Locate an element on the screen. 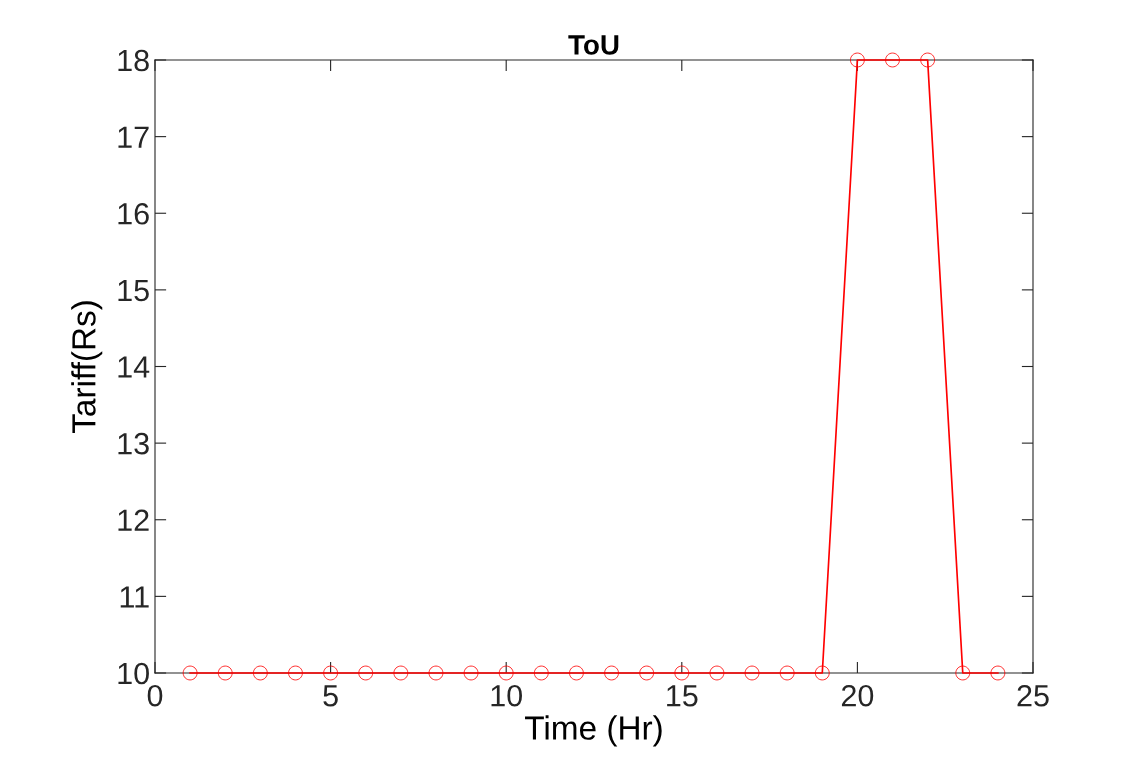  y-tick-label: 15 is located at coordinates (133, 290).